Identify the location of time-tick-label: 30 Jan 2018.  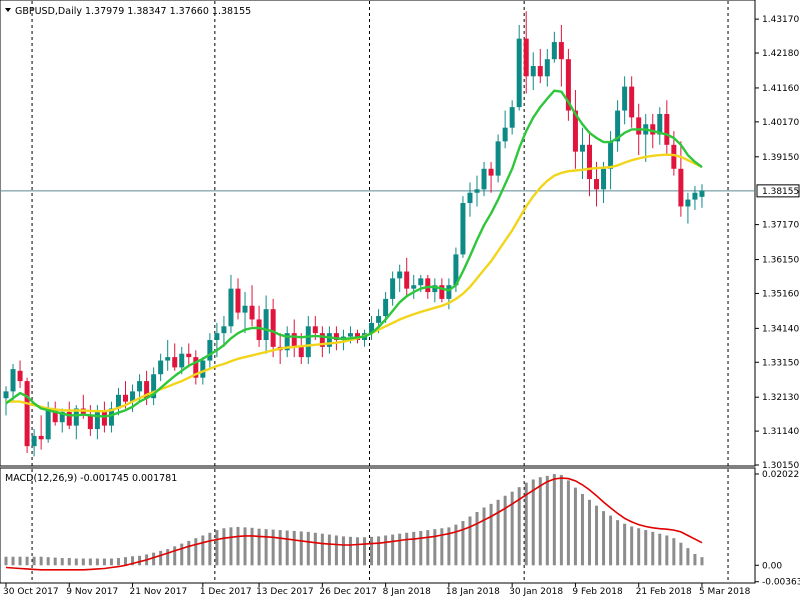
(536, 592).